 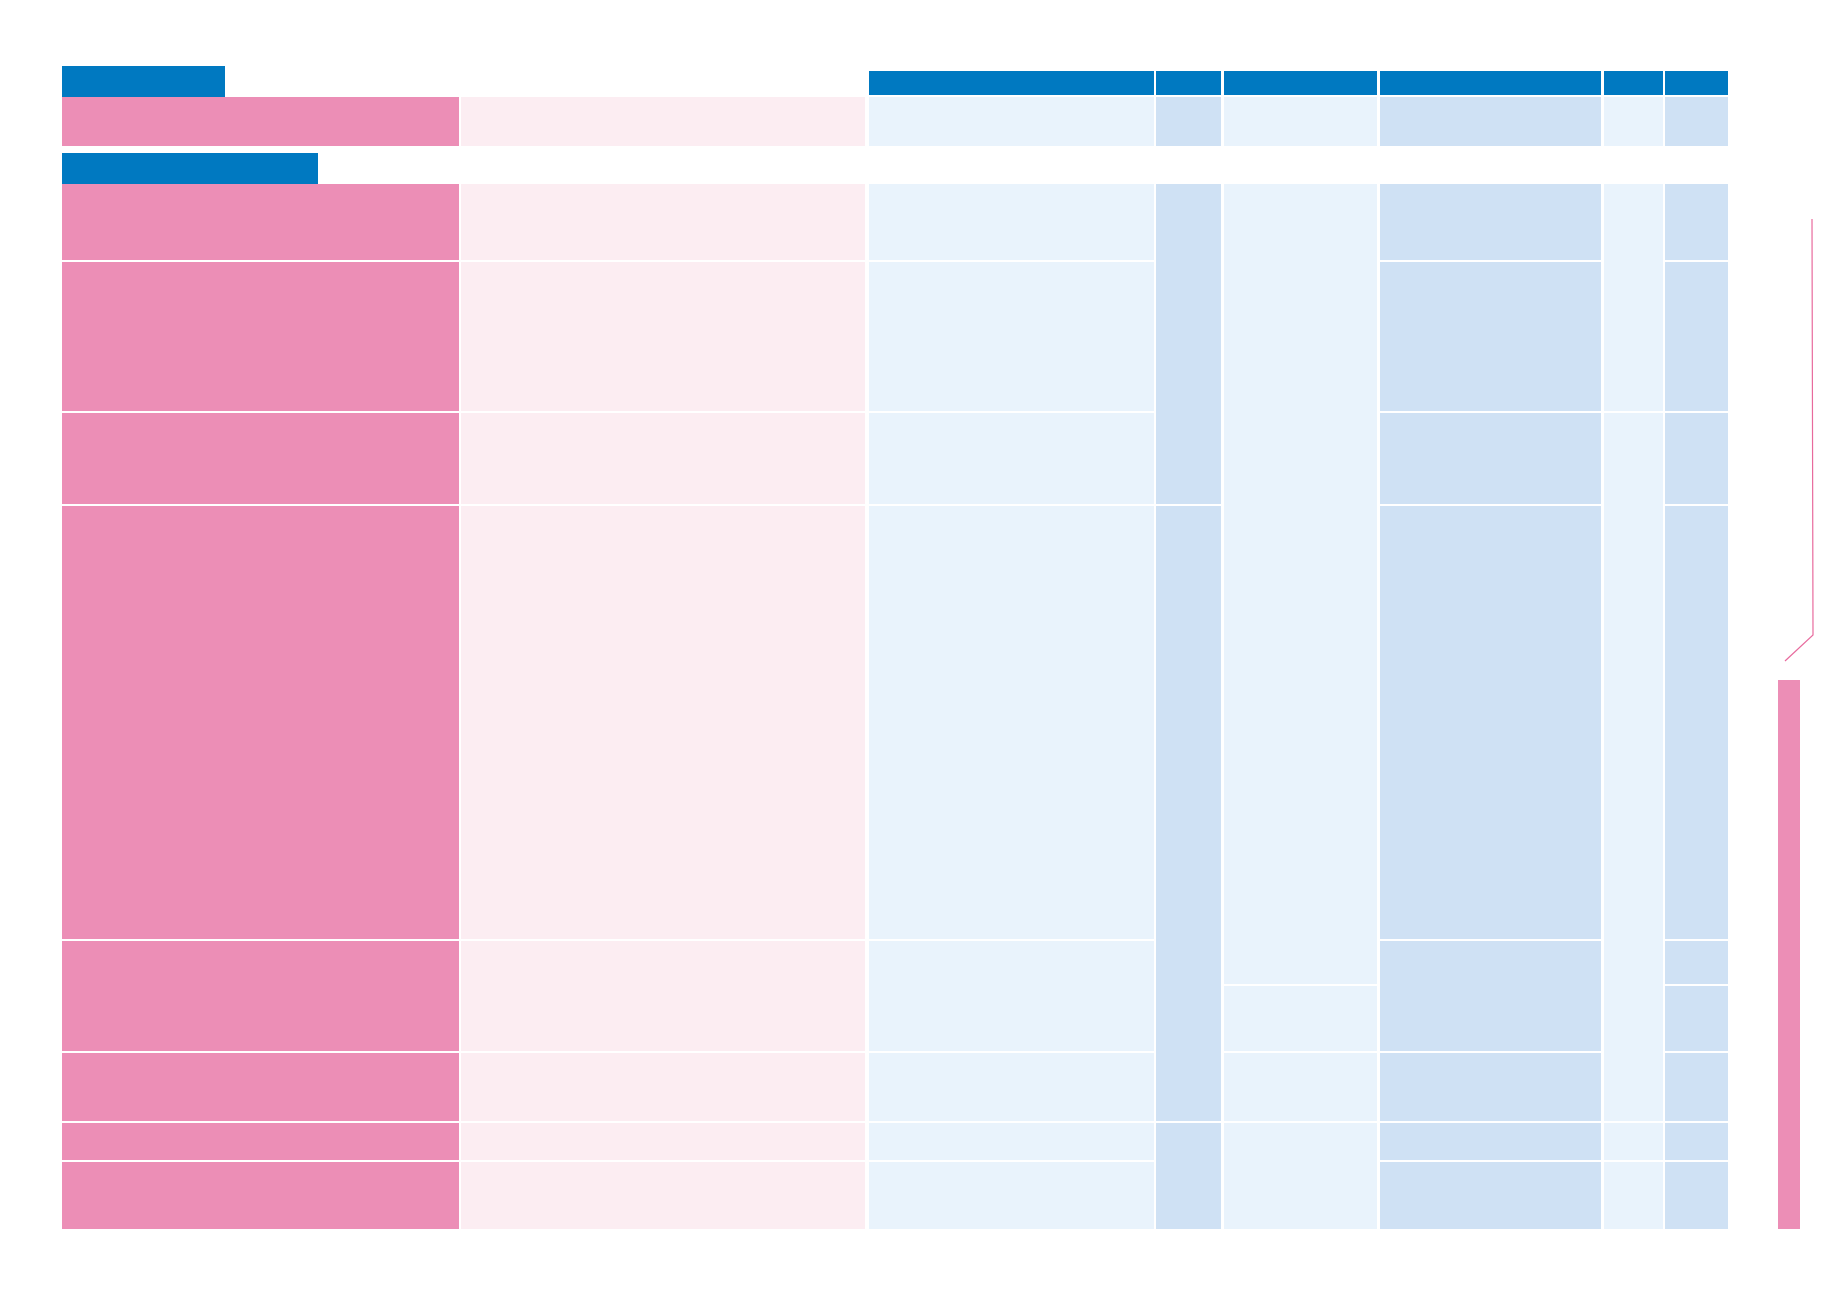 I want to click on side-vertical-bar, so click(x=1789, y=954).